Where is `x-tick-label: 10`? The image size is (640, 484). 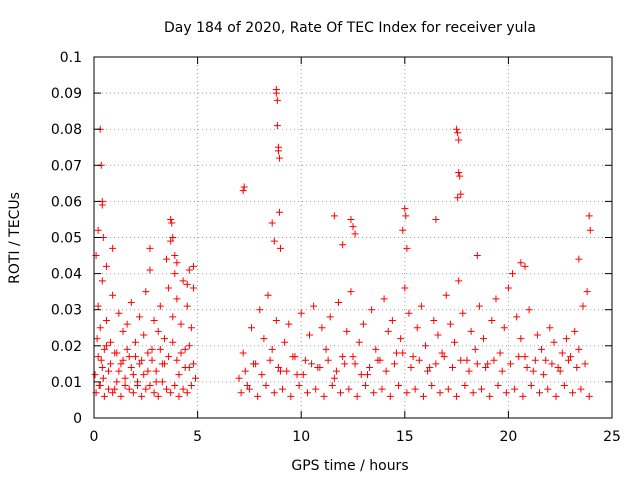 x-tick-label: 10 is located at coordinates (301, 437).